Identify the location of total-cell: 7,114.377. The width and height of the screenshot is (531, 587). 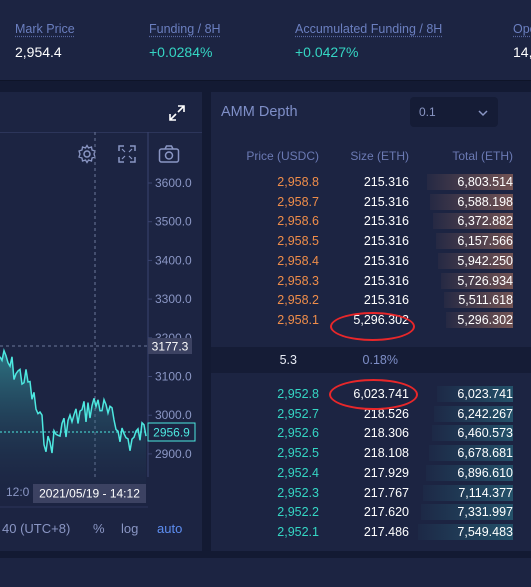
(485, 492).